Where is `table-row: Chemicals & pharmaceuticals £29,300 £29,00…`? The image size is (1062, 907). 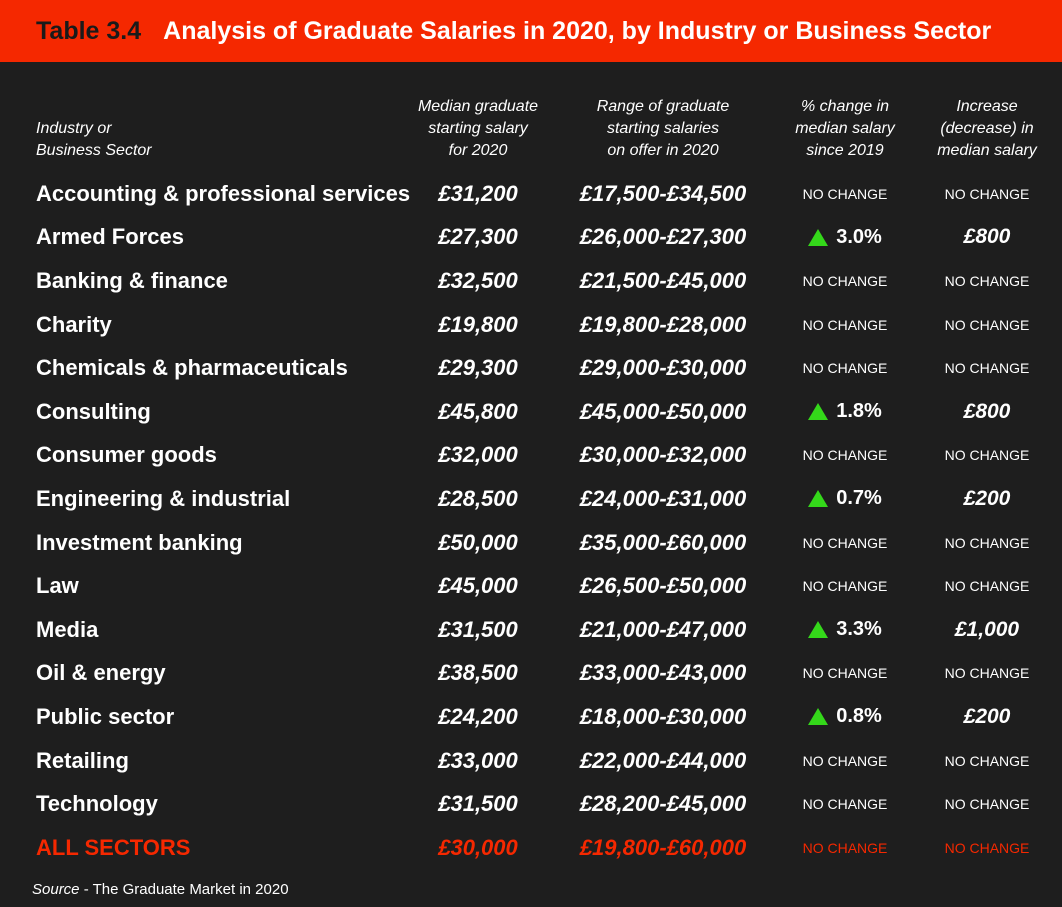 table-row: Chemicals & pharmaceuticals £29,300 £29,00… is located at coordinates (531, 368).